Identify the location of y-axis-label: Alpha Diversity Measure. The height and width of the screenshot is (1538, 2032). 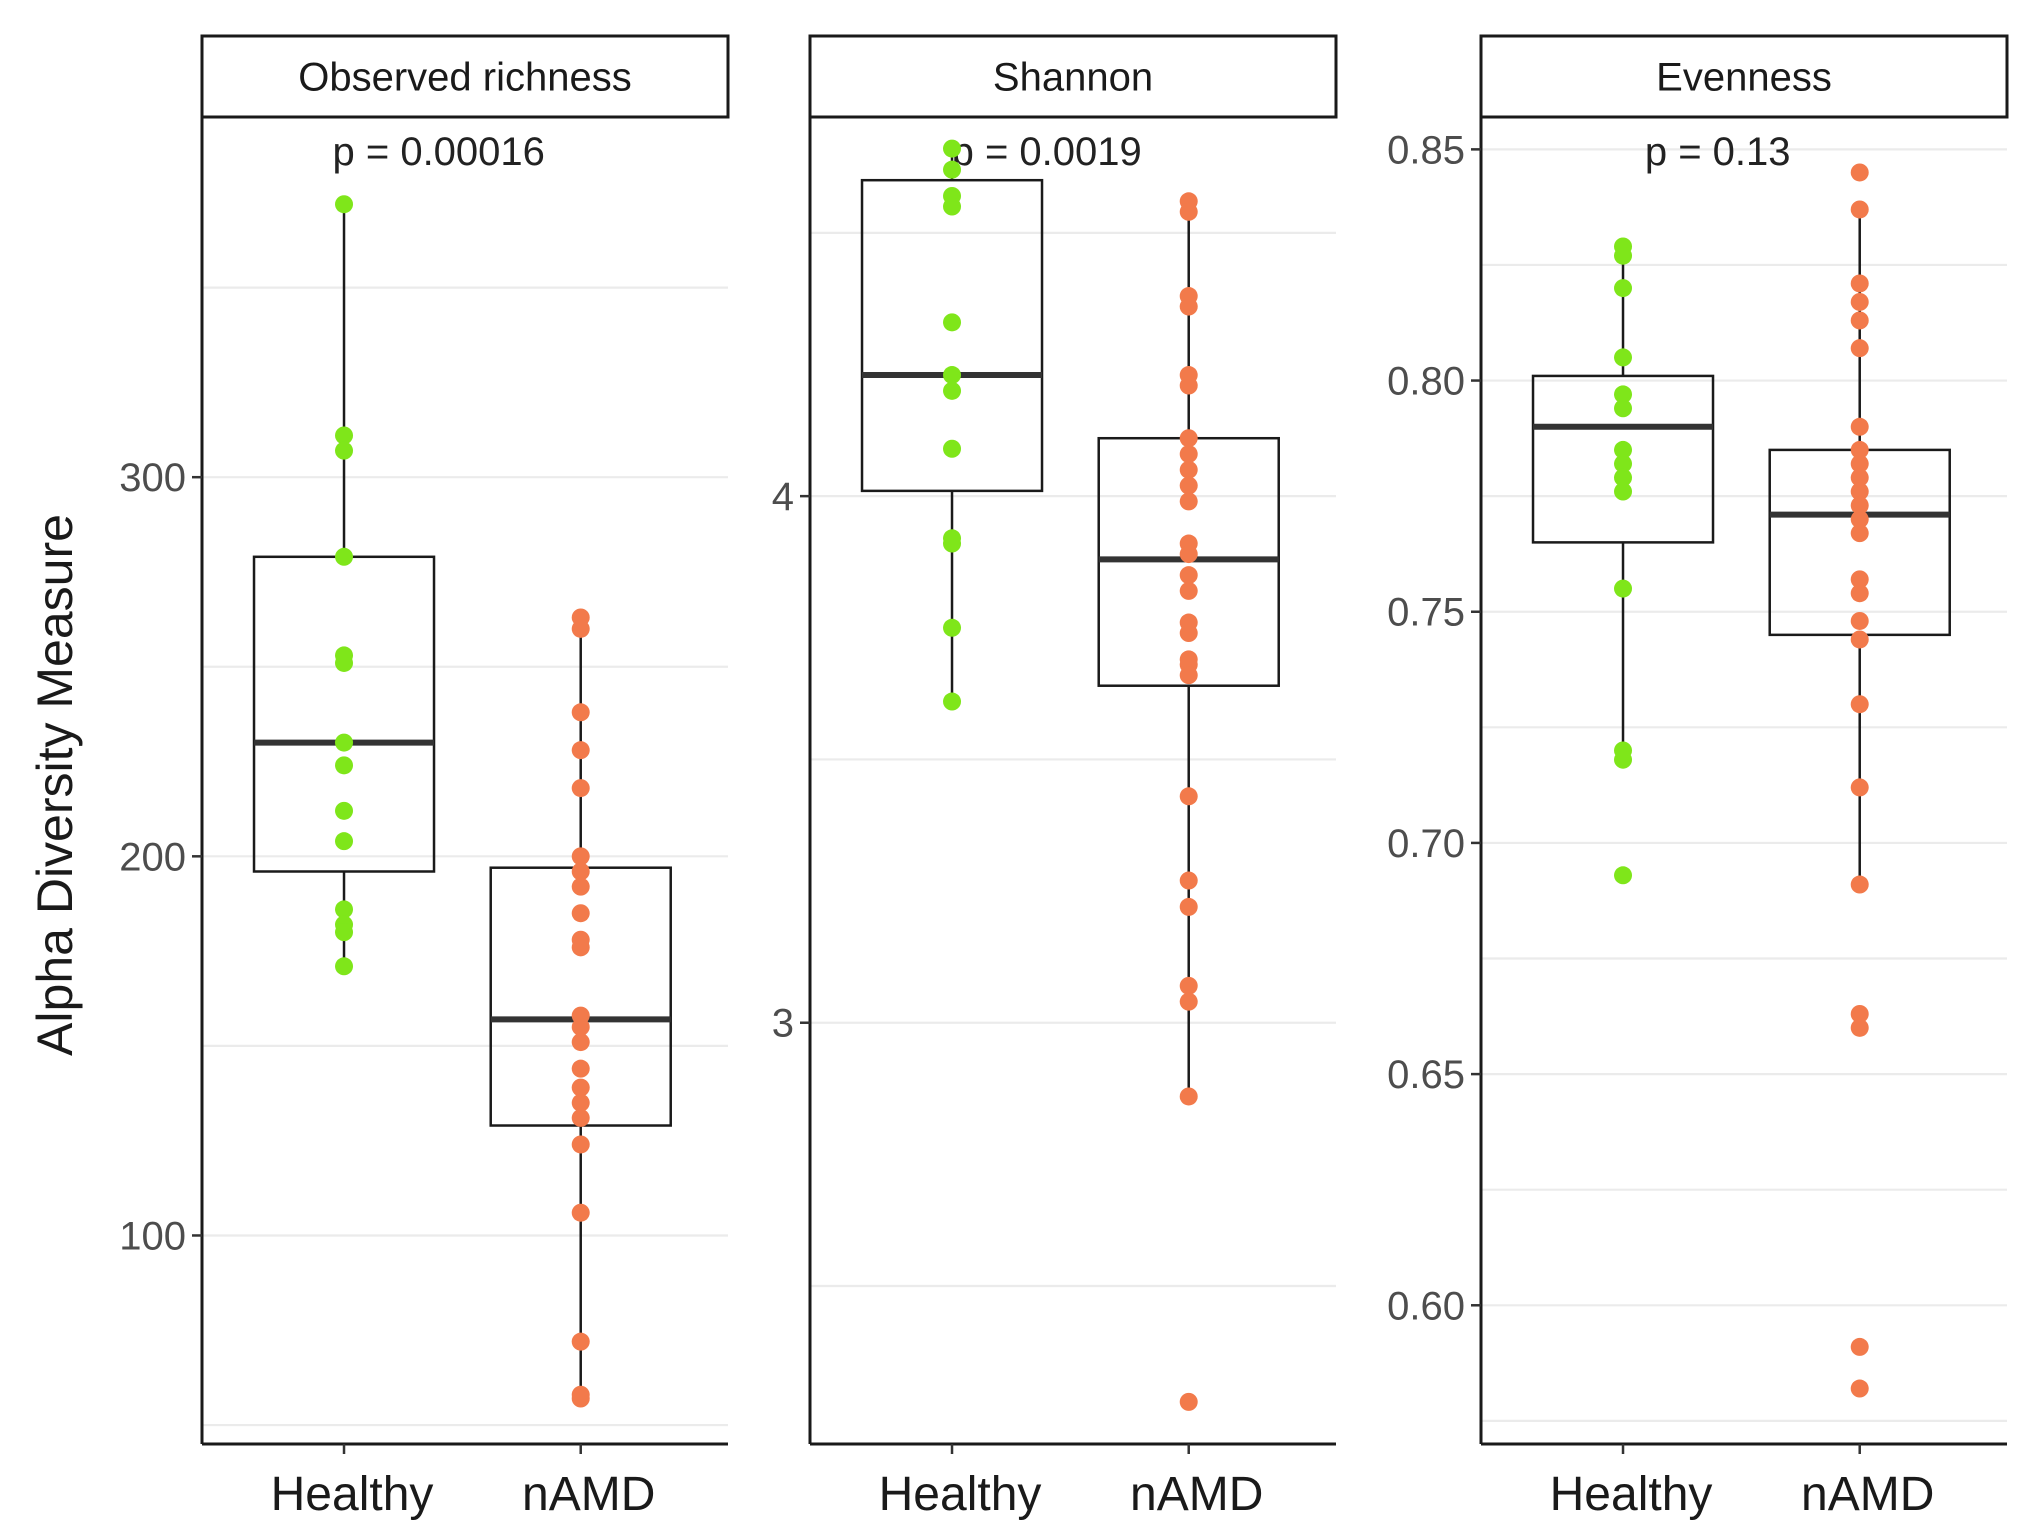
(55, 785).